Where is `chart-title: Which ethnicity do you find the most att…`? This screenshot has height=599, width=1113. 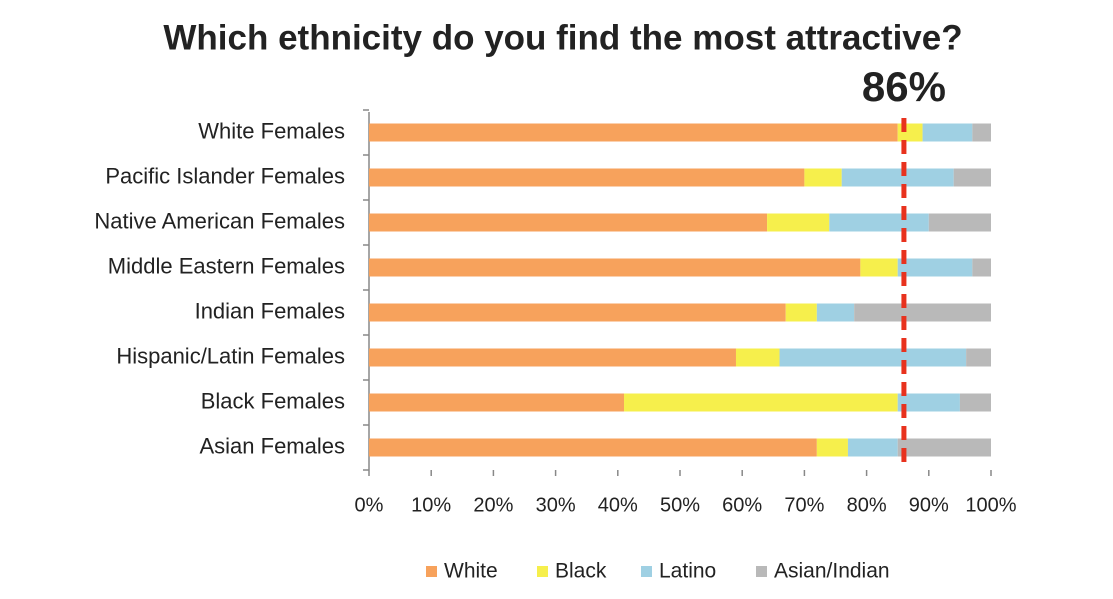
chart-title: Which ethnicity do you find the most att… is located at coordinates (562, 37).